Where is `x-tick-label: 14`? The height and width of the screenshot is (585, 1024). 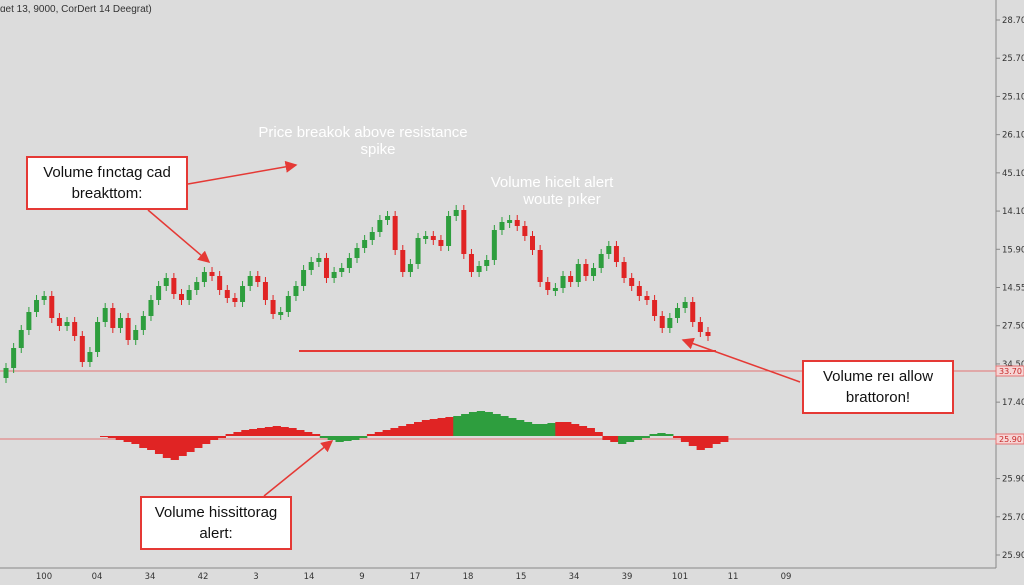
x-tick-label: 14 is located at coordinates (309, 577).